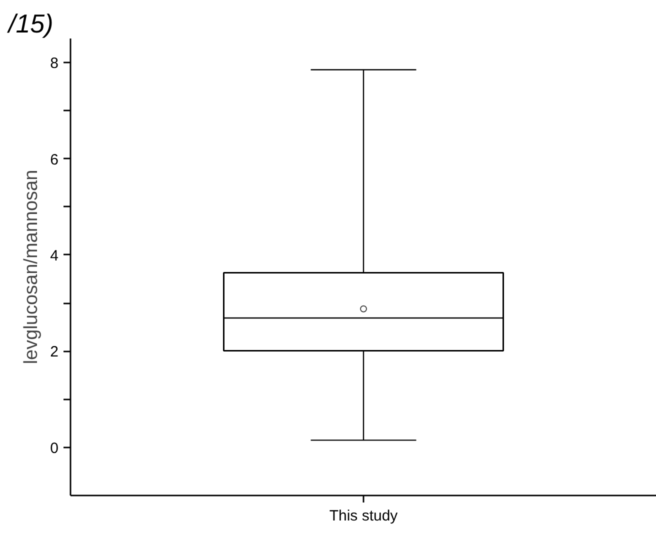 The width and height of the screenshot is (656, 533). I want to click on x-tick-label: This study, so click(363, 516).